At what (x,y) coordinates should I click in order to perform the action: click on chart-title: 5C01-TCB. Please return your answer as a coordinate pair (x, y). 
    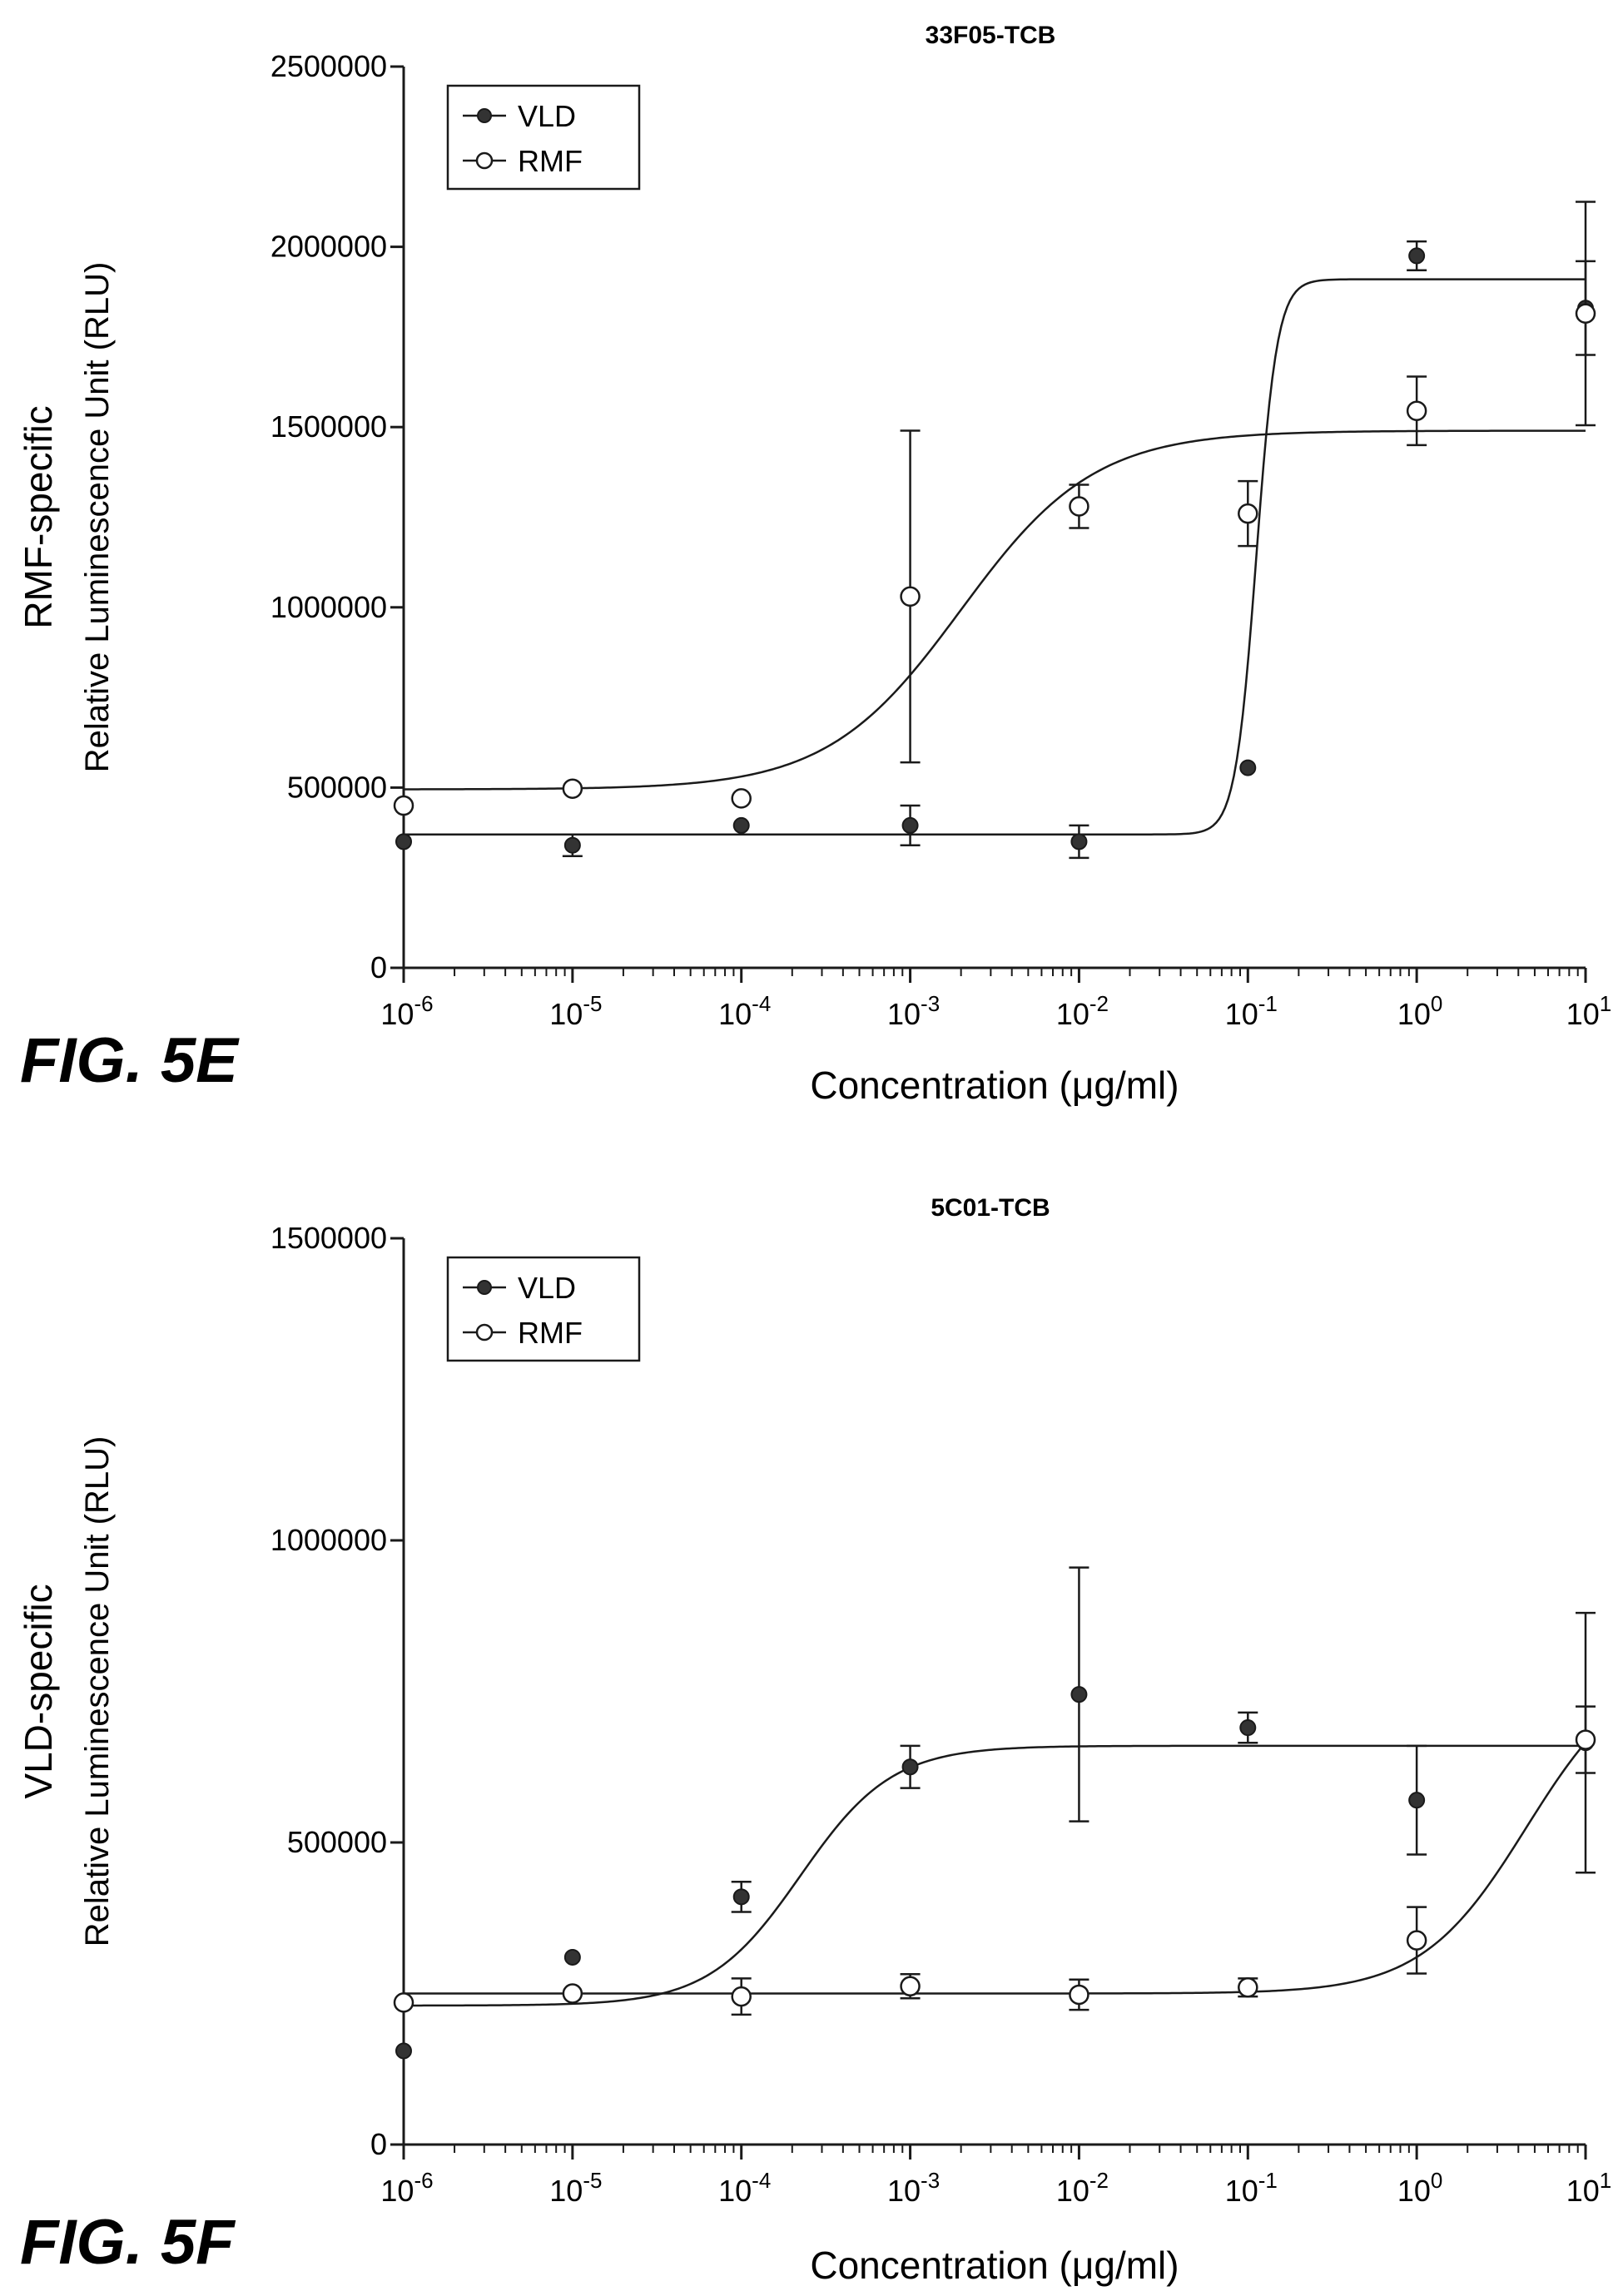
    Looking at the image, I should click on (991, 1208).